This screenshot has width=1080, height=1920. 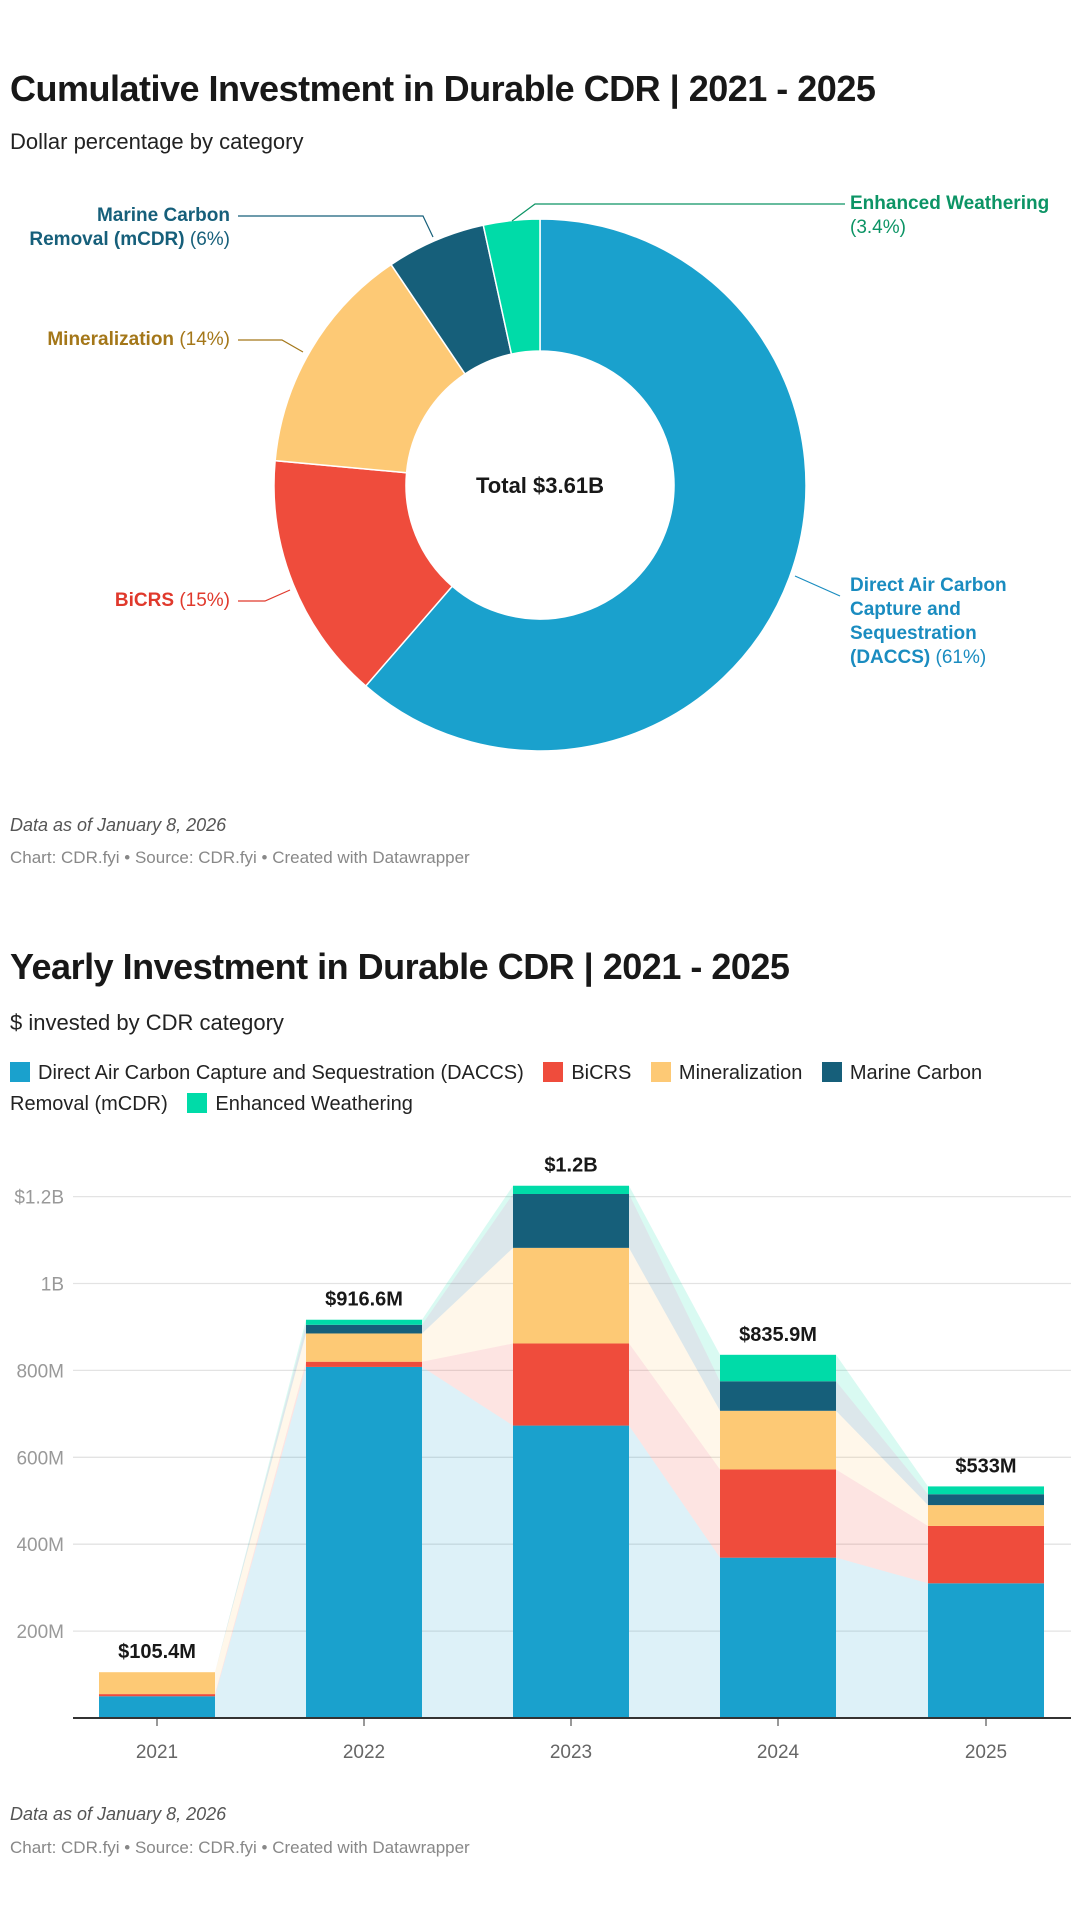 I want to click on bar-segment-mcdr-2023, so click(x=571, y=1220).